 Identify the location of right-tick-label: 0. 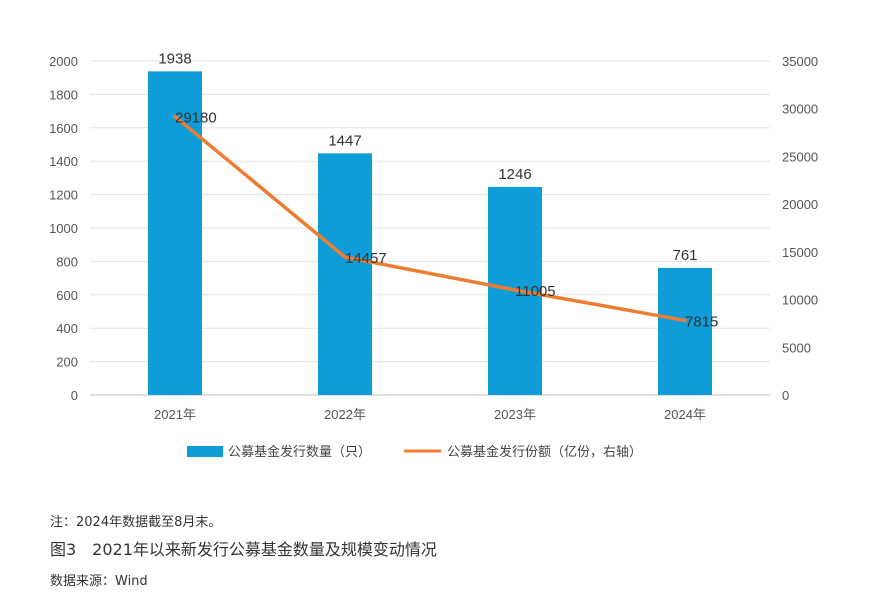
(785, 395).